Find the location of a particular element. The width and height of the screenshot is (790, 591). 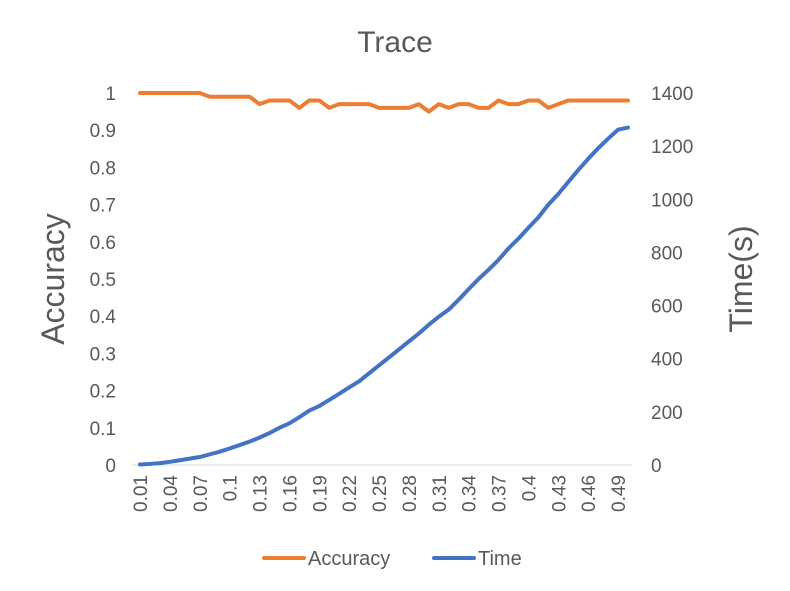

left-tick-label: 1 is located at coordinates (110, 94).